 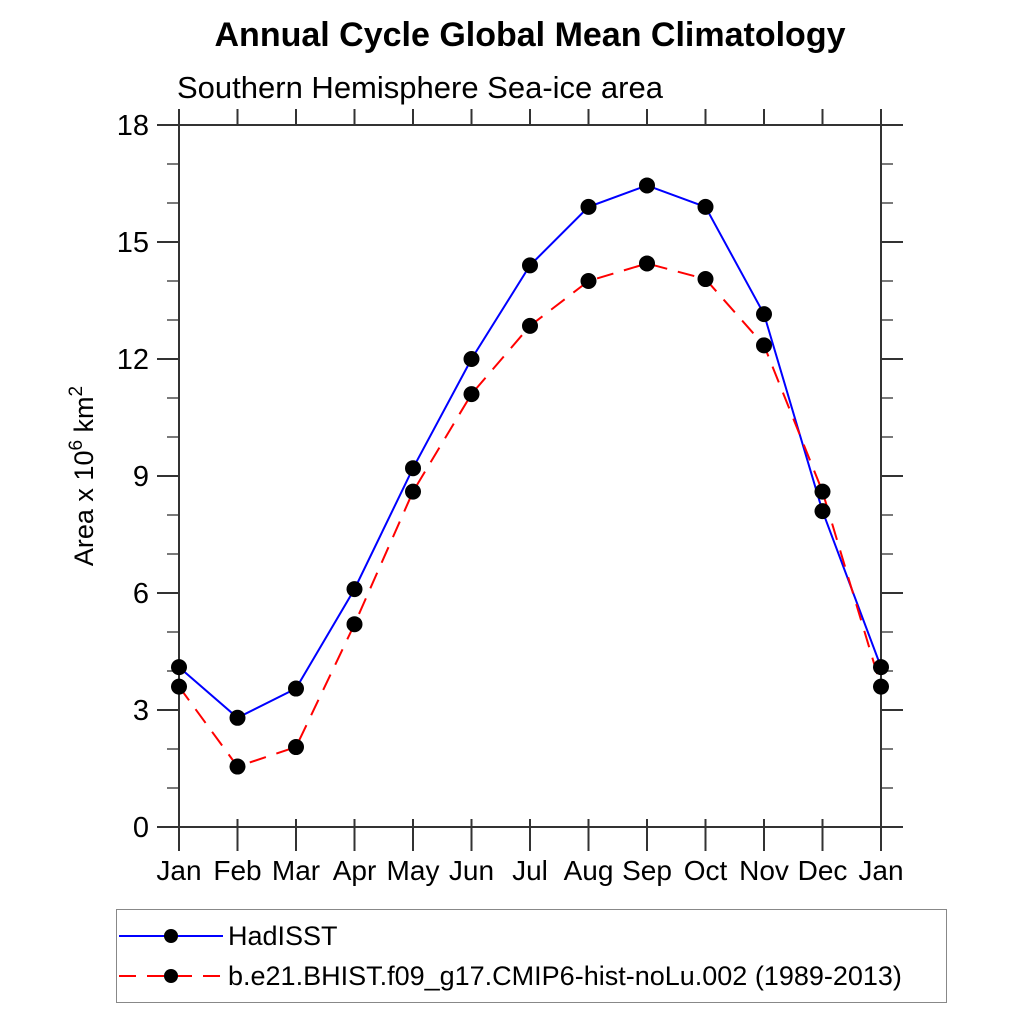 I want to click on legend-line-sample-model, so click(x=171, y=976).